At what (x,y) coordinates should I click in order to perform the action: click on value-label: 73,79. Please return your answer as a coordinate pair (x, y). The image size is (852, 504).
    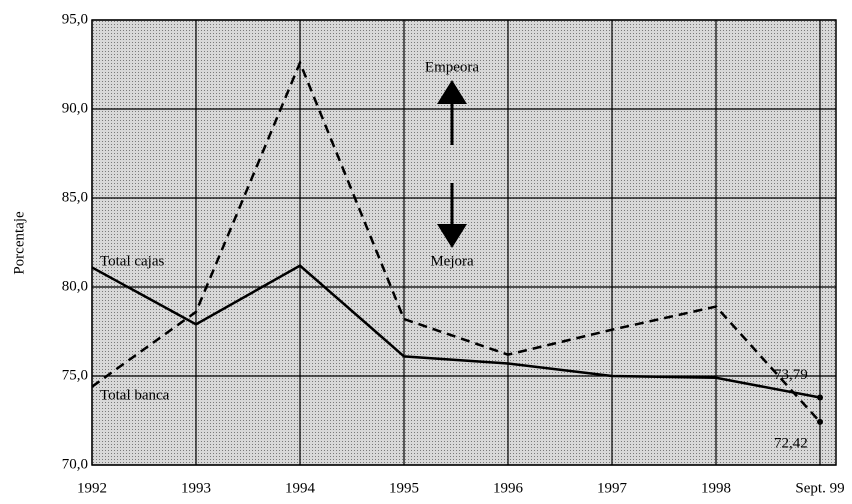
    Looking at the image, I should click on (791, 375).